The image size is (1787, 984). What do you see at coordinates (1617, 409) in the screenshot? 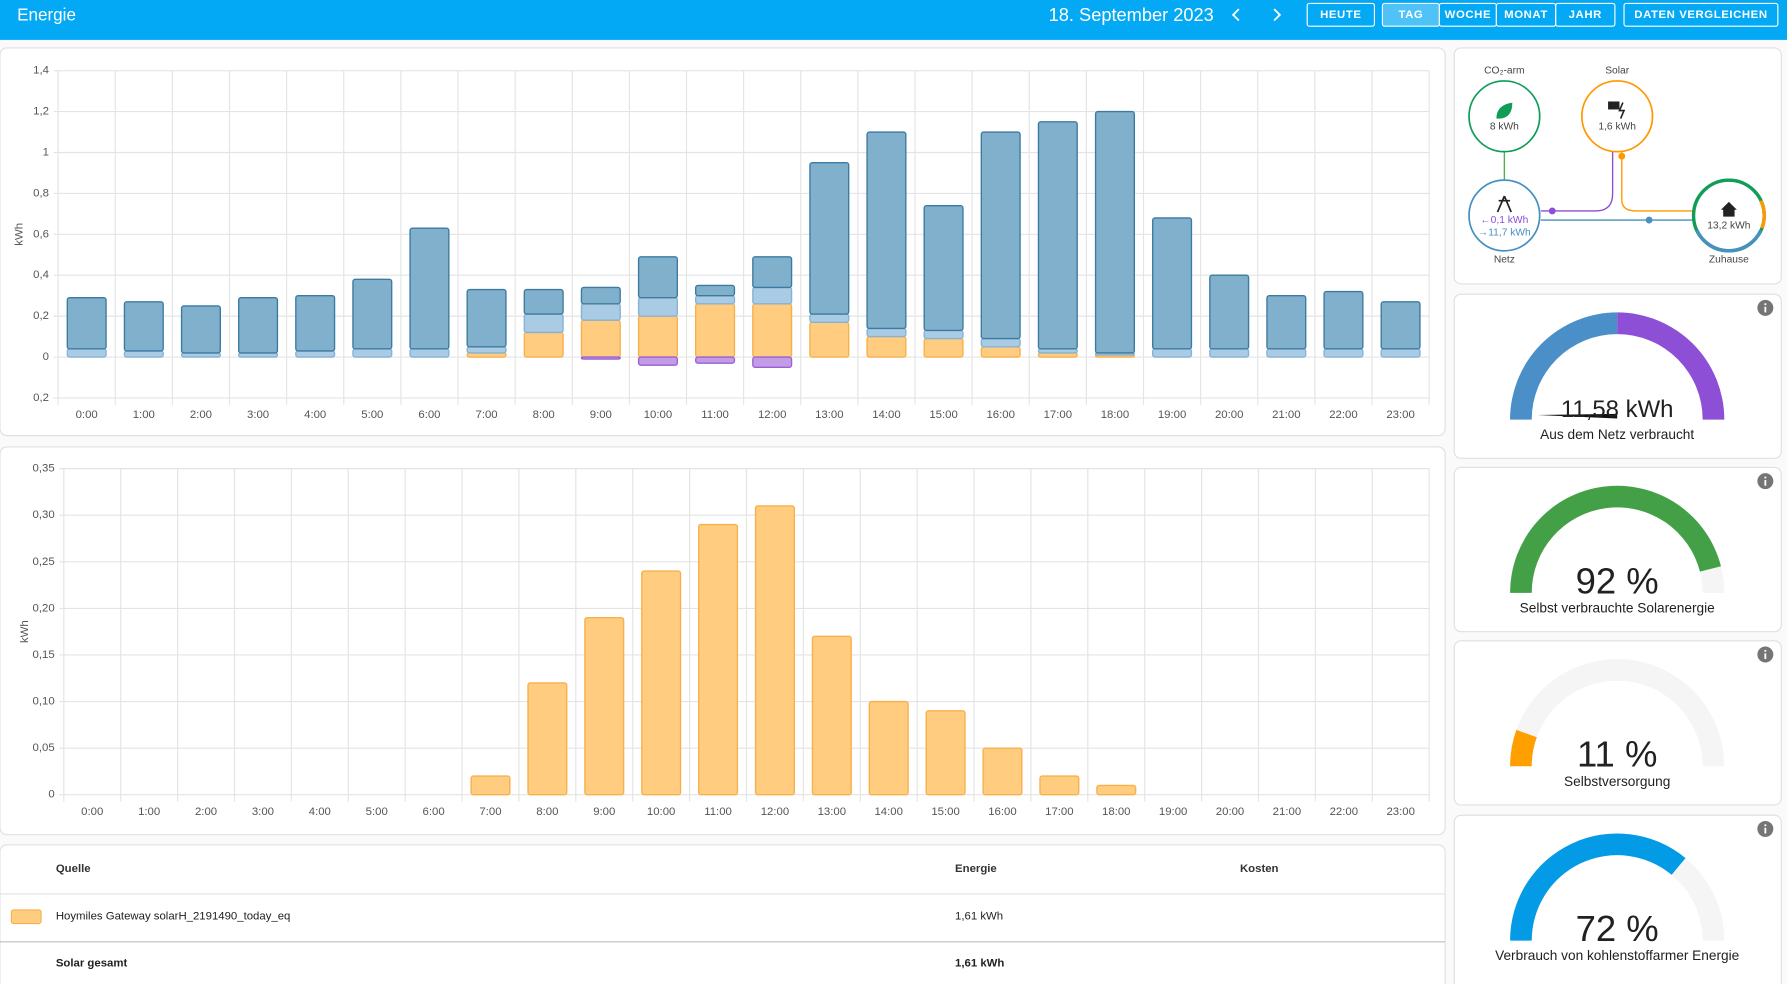
I see `gauge-value-label: 11,58 kWh` at bounding box center [1617, 409].